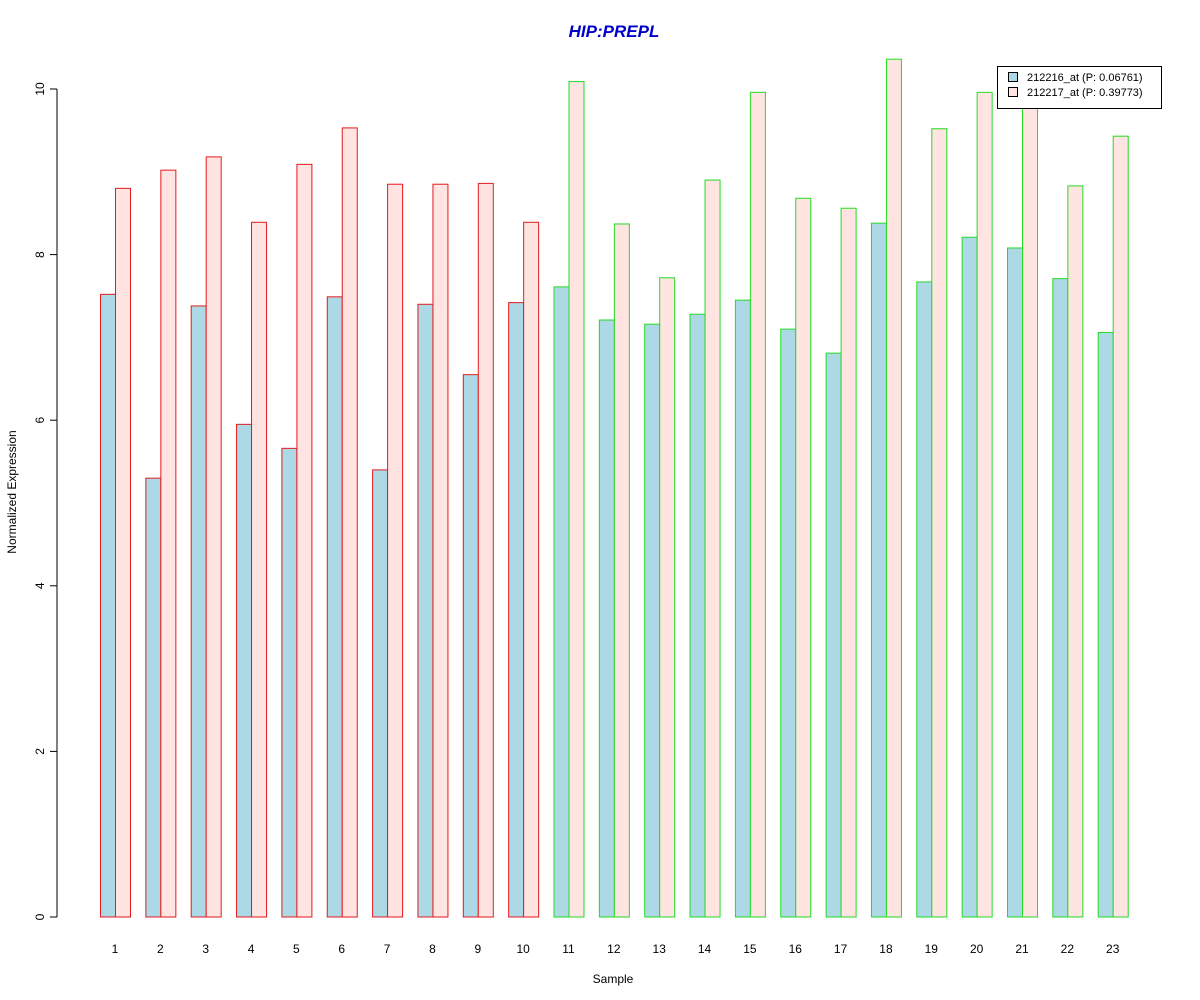  What do you see at coordinates (40, 89) in the screenshot?
I see `y-tick-label: 10` at bounding box center [40, 89].